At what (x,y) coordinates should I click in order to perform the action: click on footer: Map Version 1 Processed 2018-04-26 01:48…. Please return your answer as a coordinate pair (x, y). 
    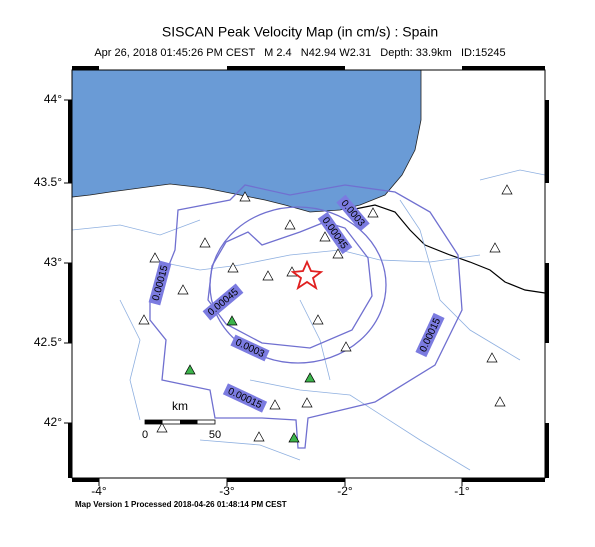
    Looking at the image, I should click on (181, 504).